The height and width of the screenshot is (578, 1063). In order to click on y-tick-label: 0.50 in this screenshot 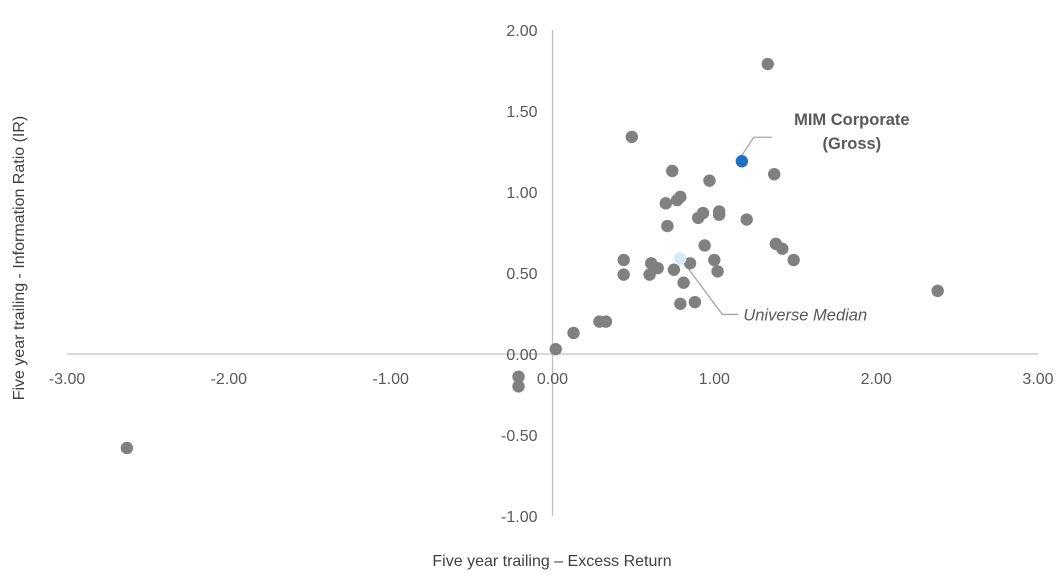, I will do `click(521, 274)`.